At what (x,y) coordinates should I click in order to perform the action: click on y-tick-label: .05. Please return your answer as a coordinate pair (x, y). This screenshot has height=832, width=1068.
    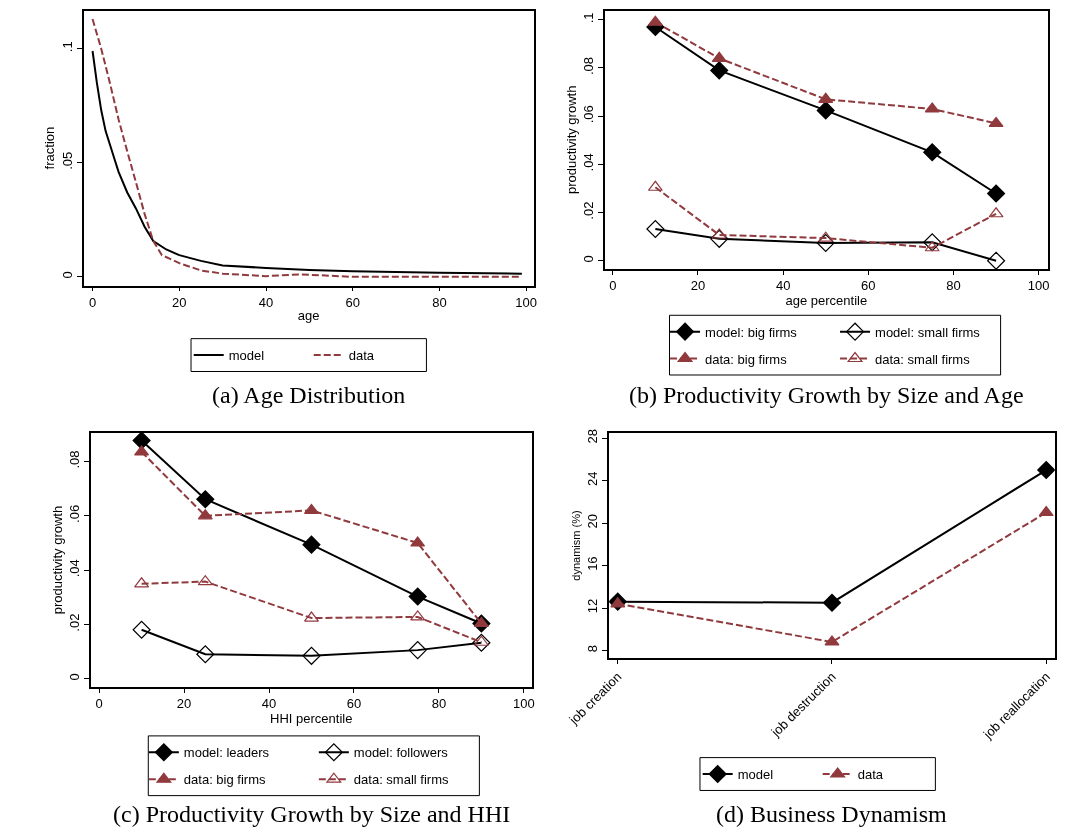
    Looking at the image, I should click on (67, 160).